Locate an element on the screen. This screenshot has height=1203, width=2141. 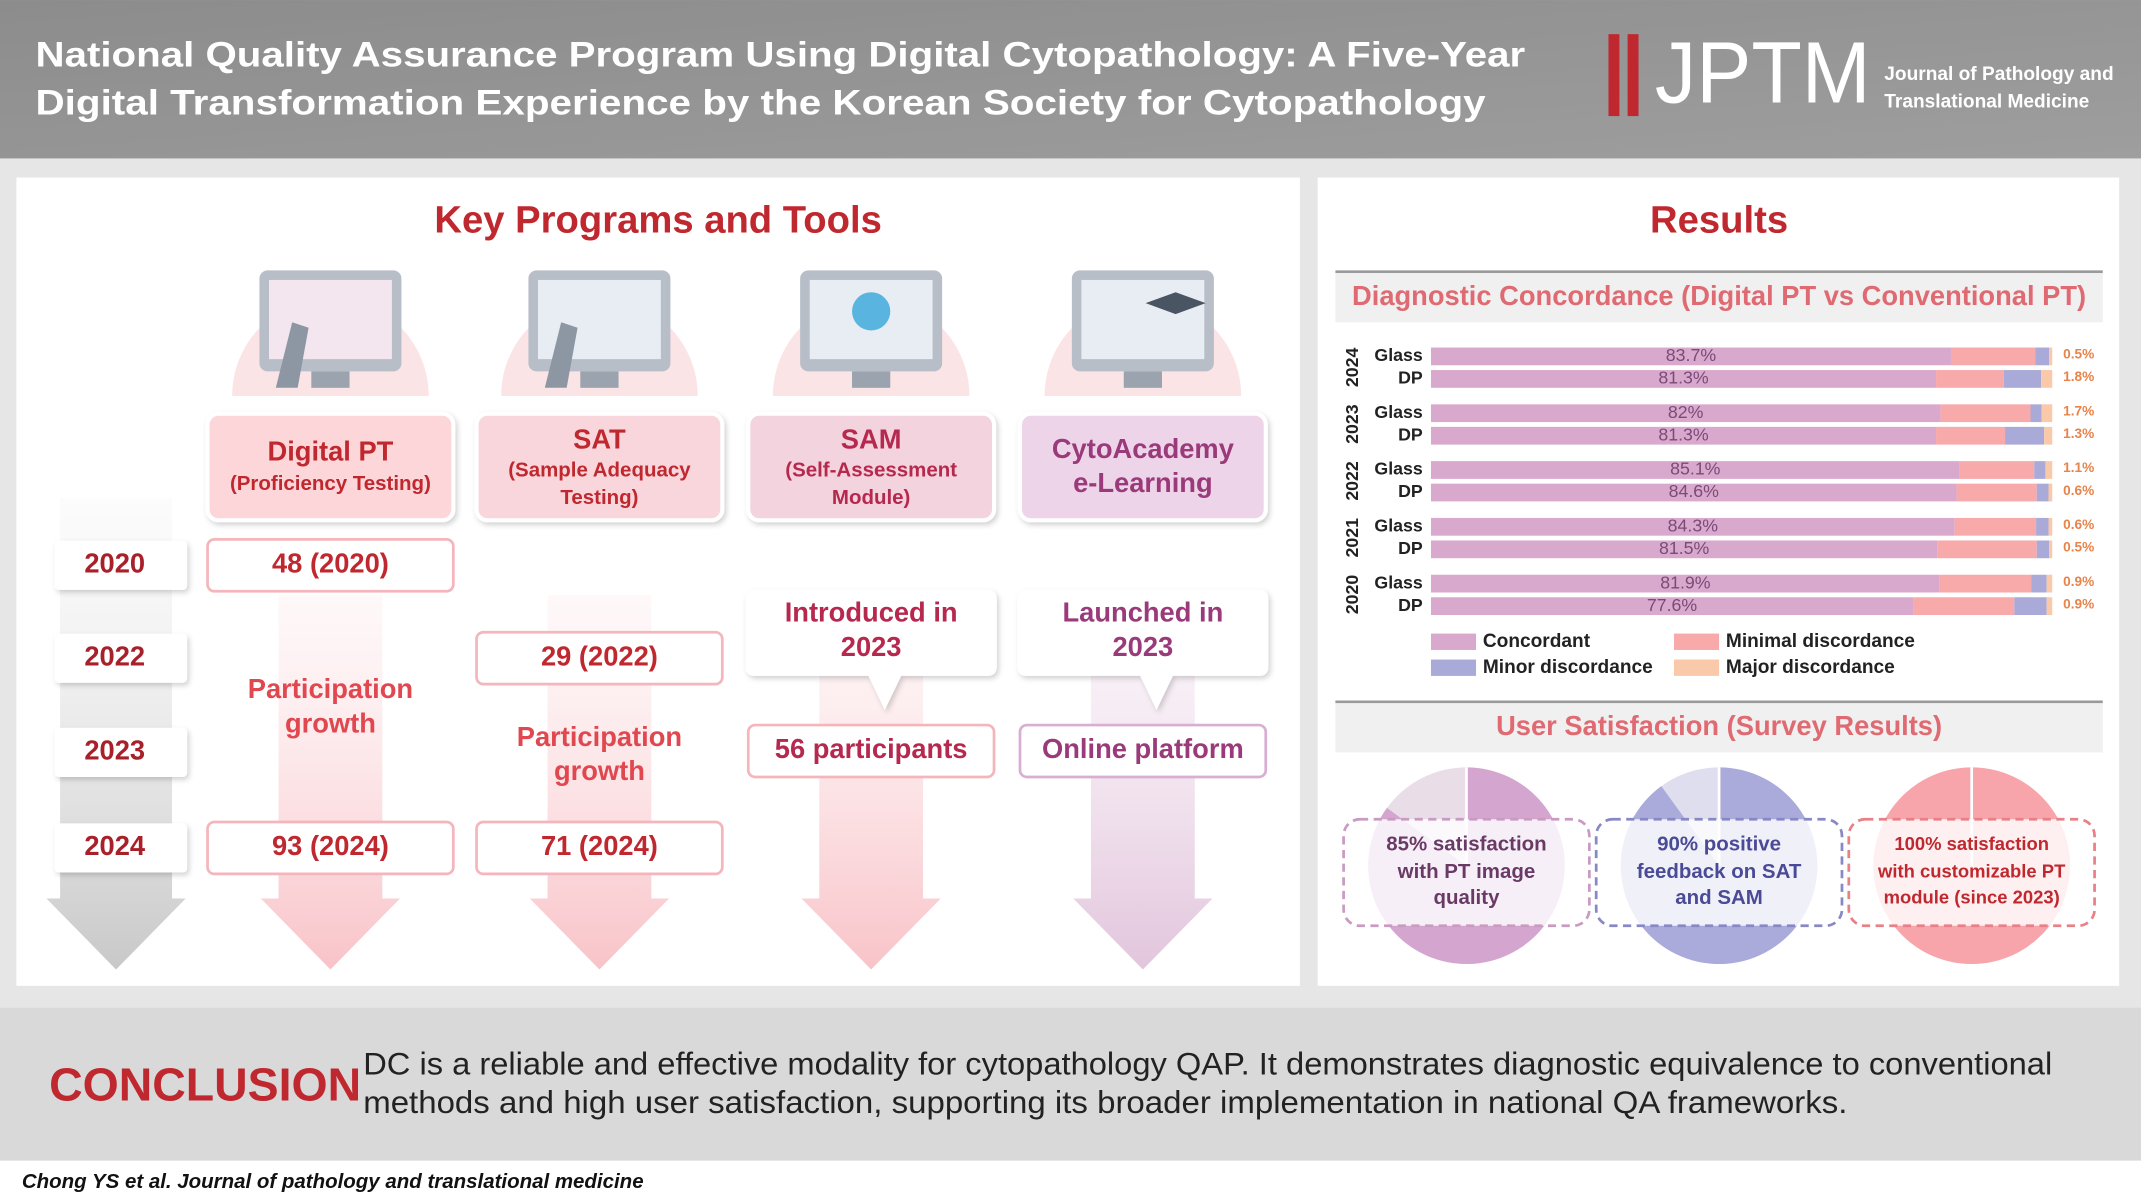
group-label: 2023 is located at coordinates (1352, 424).